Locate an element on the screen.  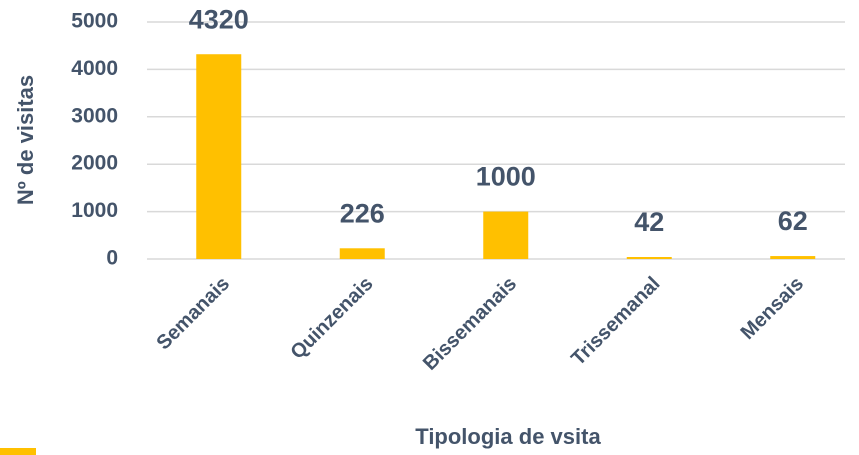
y-tick-label: 2000 is located at coordinates (94, 163).